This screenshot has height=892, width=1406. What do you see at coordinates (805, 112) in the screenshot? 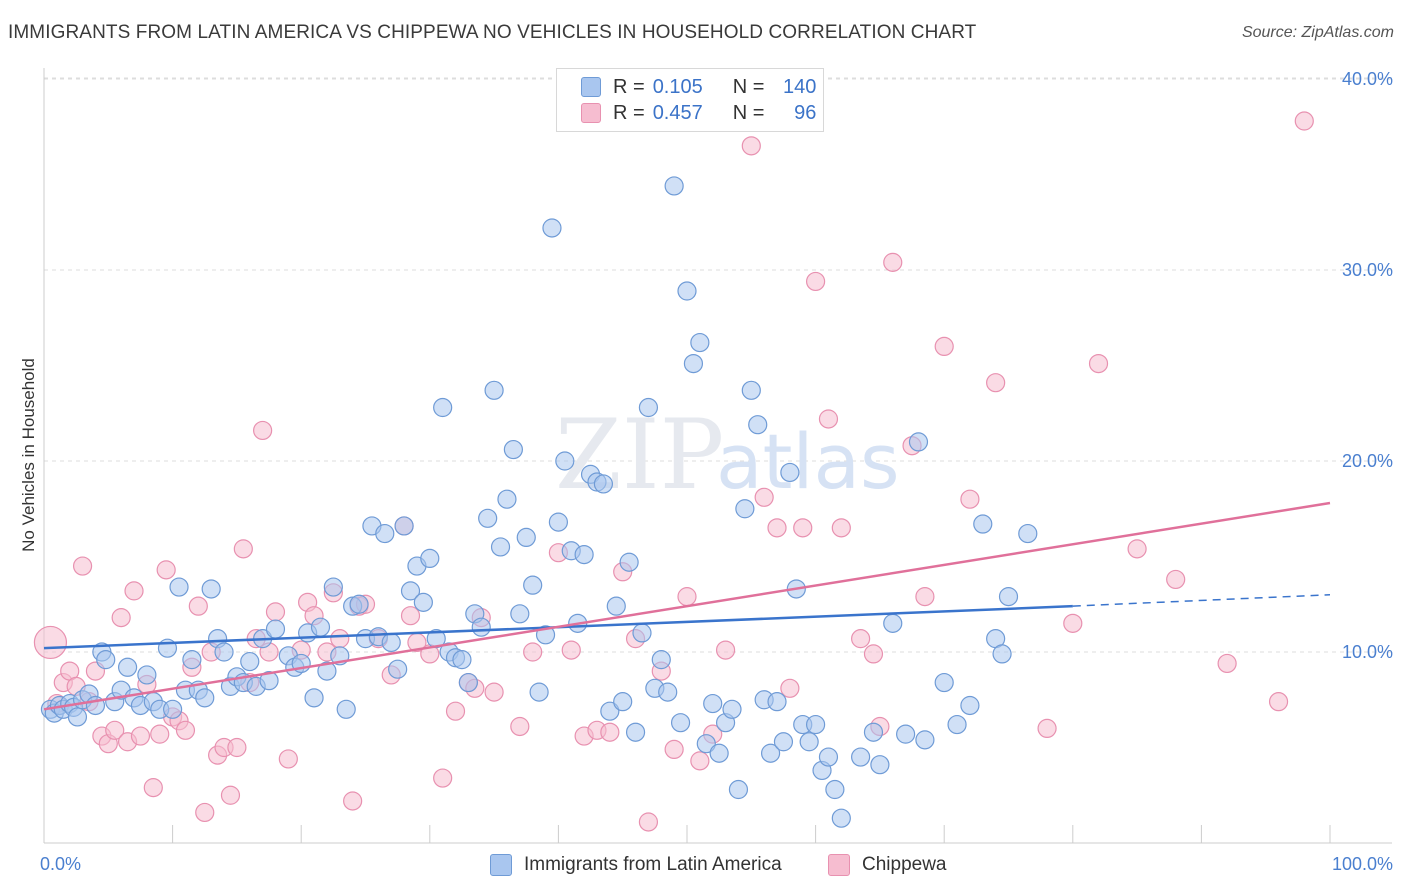
I see `legend-n-value: 96` at bounding box center [805, 112].